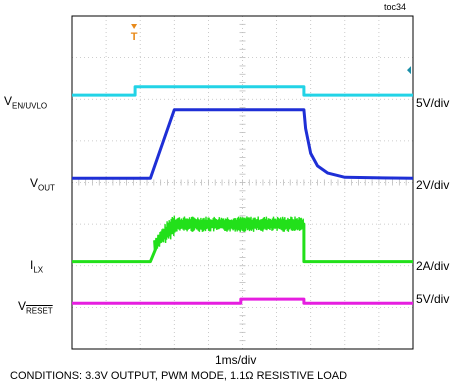 This screenshot has height=391, width=458. I want to click on figure-id: toc34, so click(395, 7).